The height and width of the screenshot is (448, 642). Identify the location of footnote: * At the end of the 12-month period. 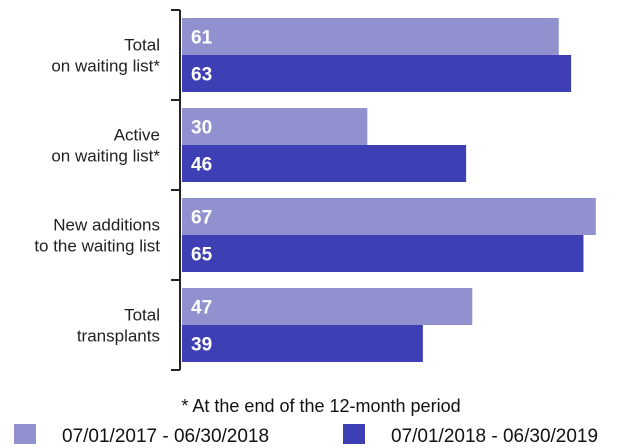
(320, 406).